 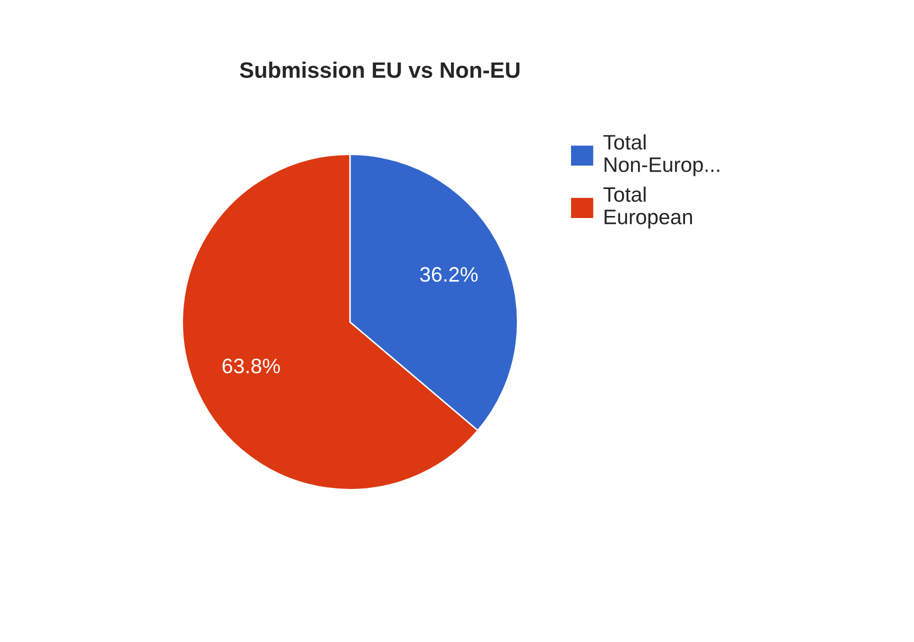 I want to click on data-label: 63.8%, so click(x=251, y=366).